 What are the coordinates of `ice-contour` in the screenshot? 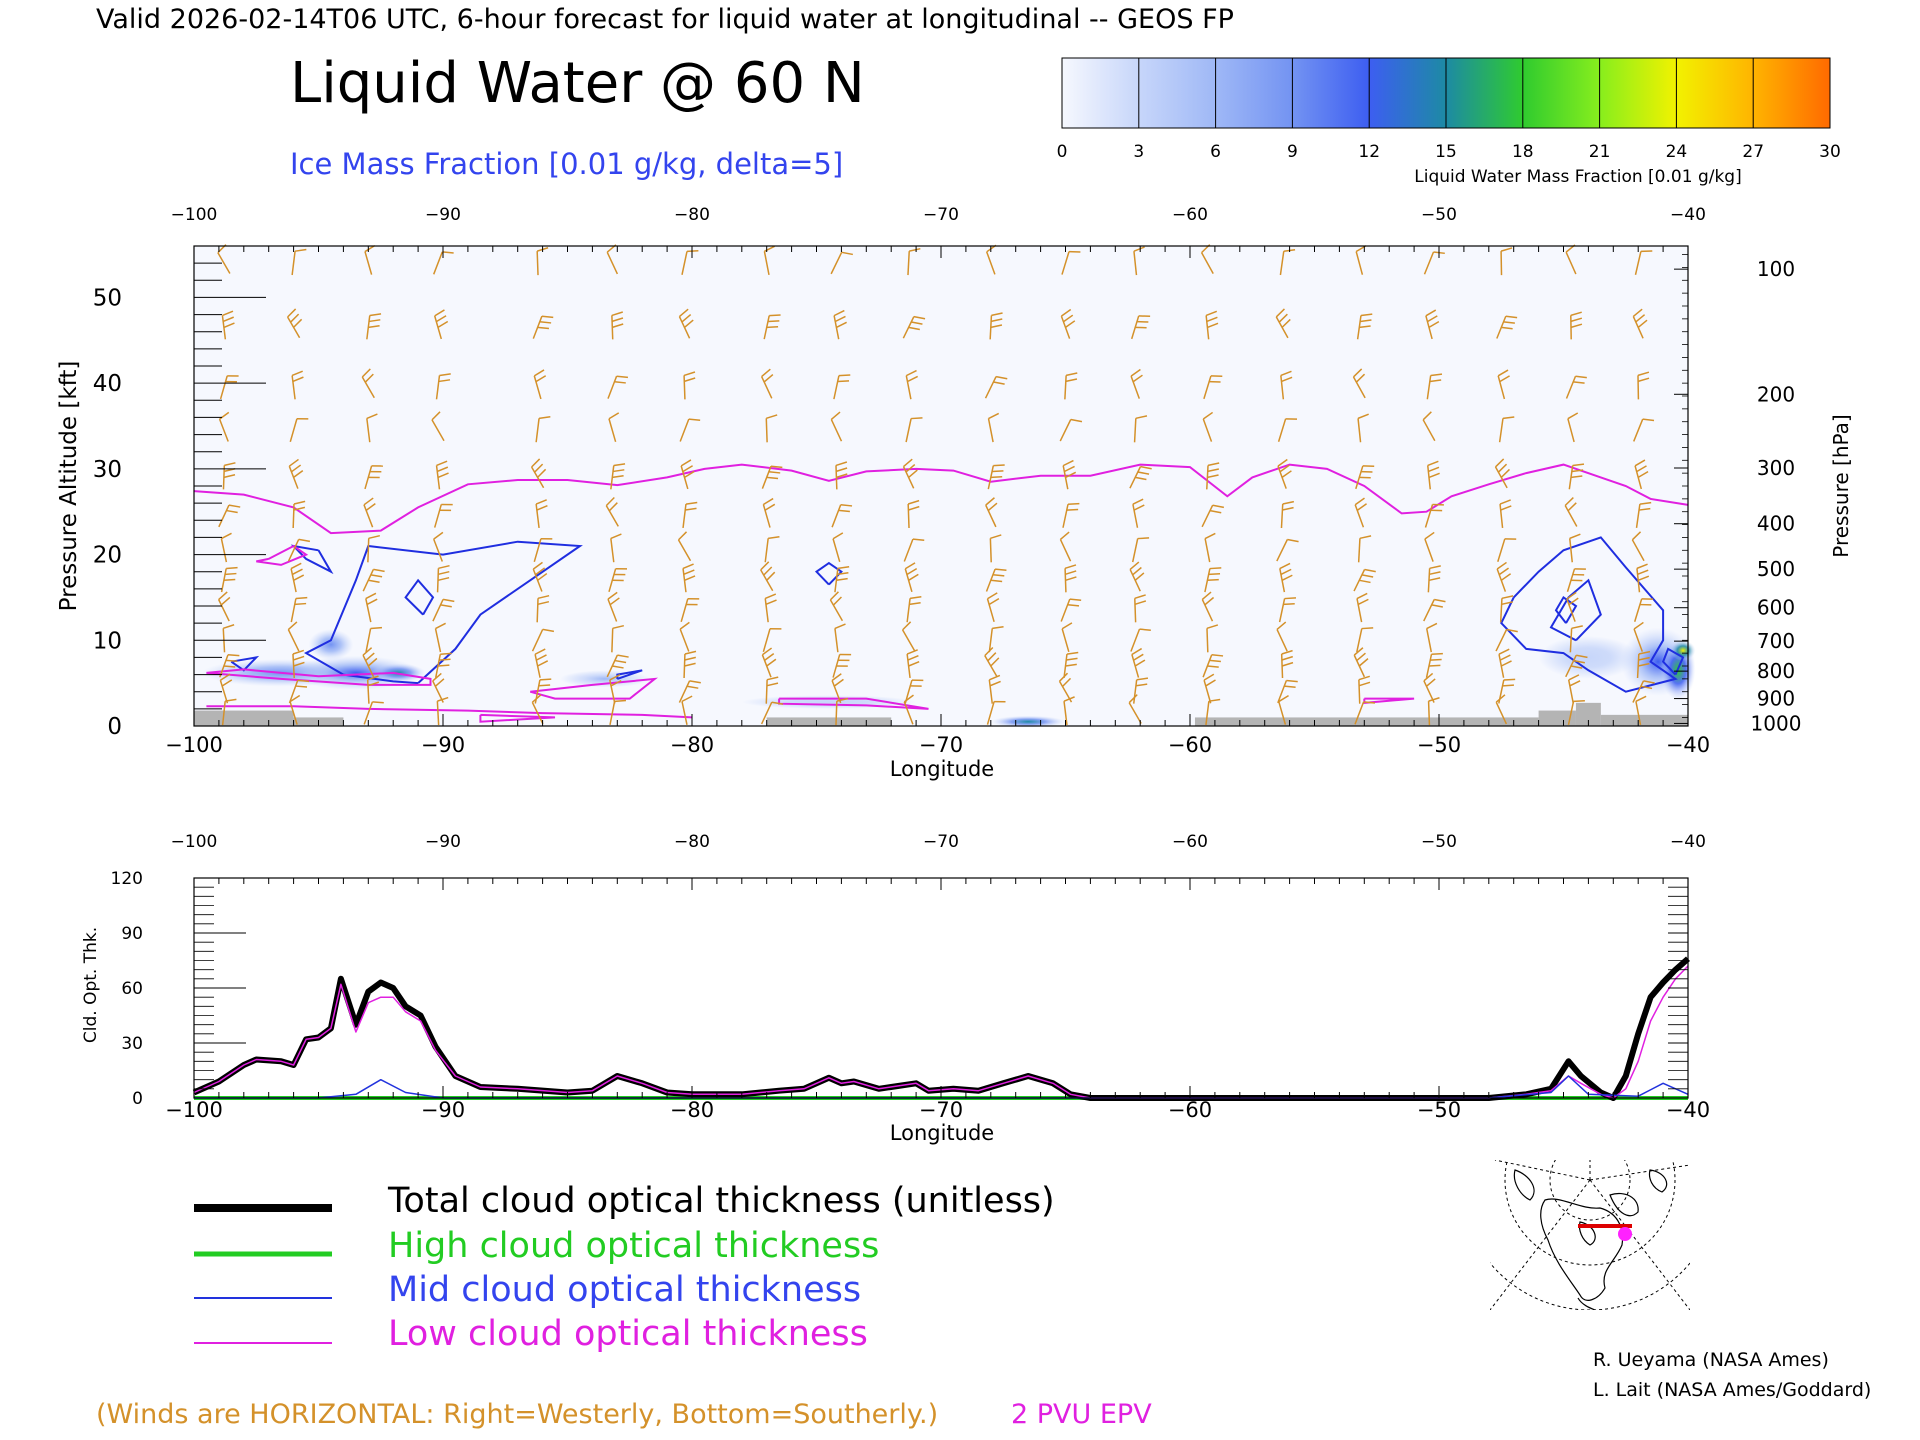 It's located at (1575, 610).